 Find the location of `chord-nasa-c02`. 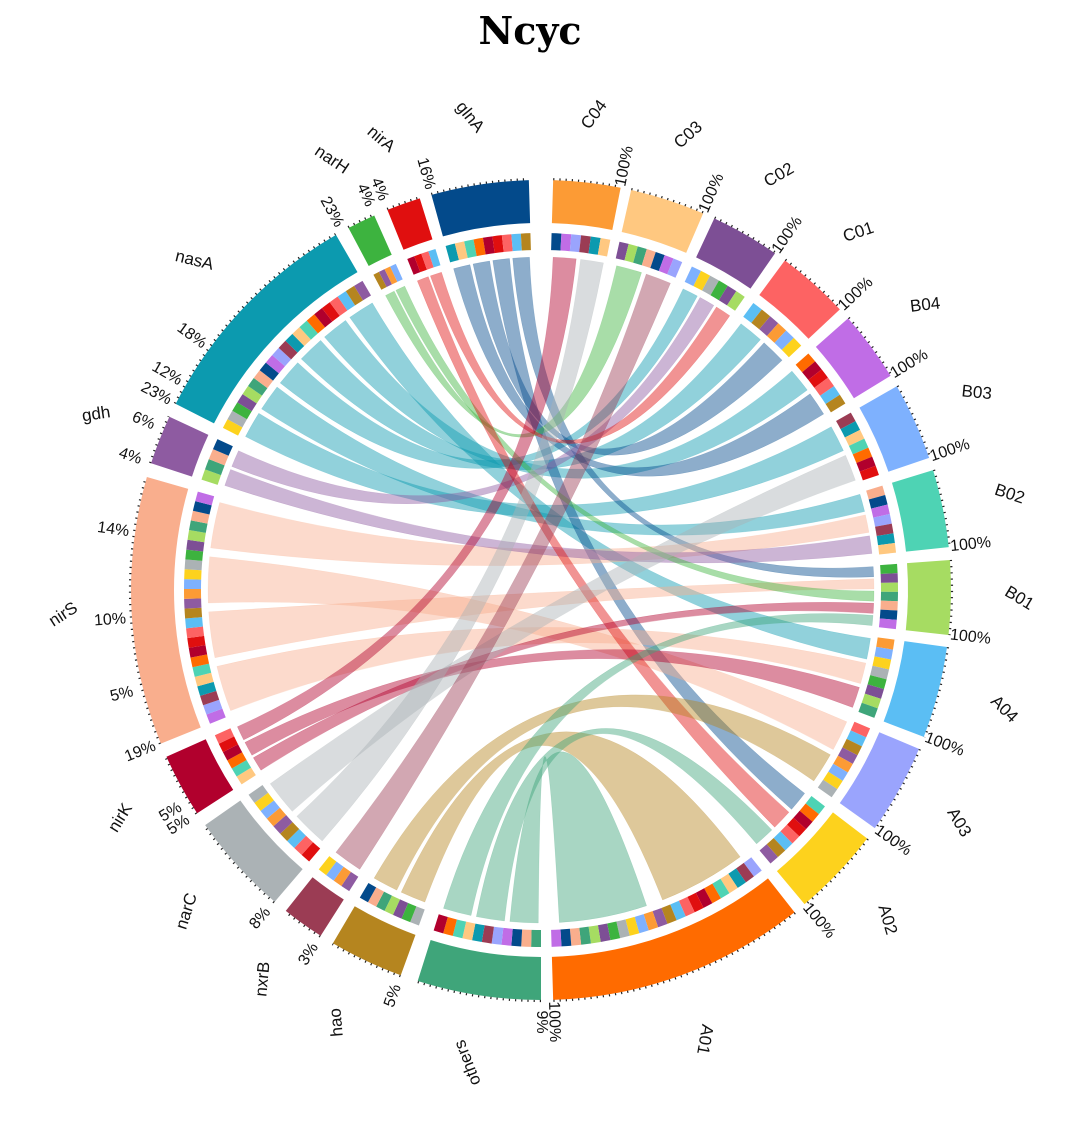

chord-nasa-c02 is located at coordinates (488, 378).